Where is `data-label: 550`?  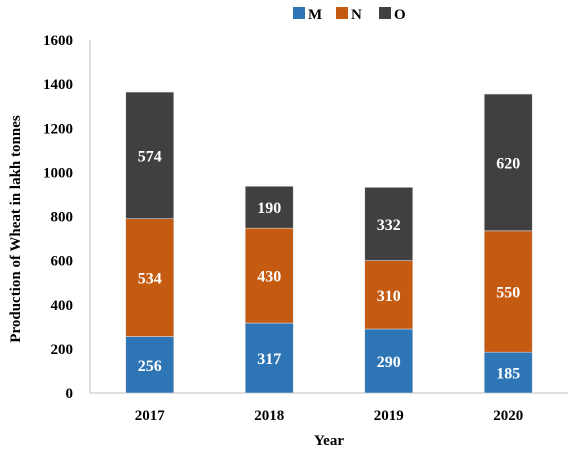
data-label: 550 is located at coordinates (508, 293).